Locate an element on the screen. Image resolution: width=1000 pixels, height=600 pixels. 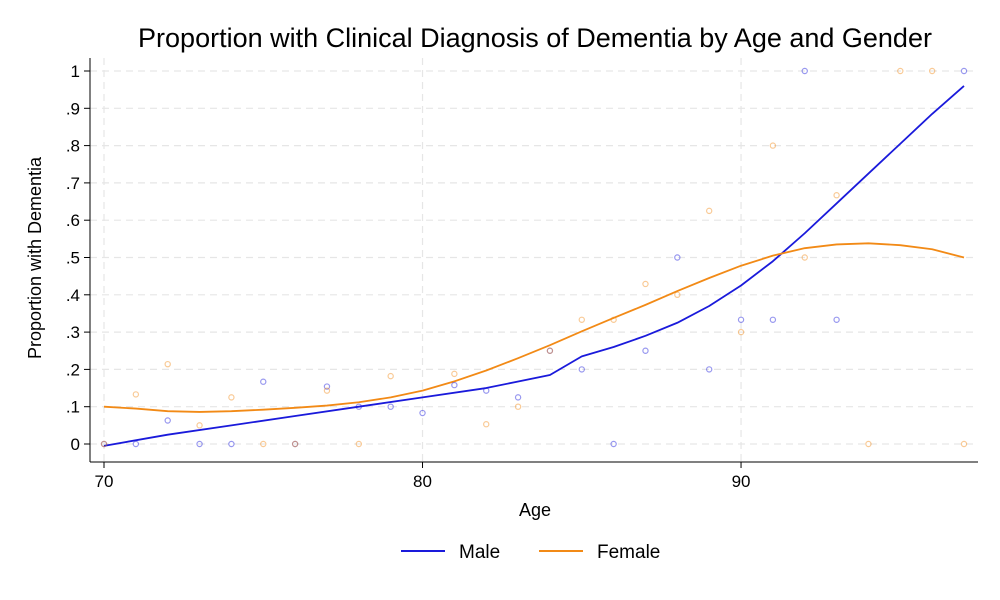
y-tick-label: .9 is located at coordinates (73, 108).